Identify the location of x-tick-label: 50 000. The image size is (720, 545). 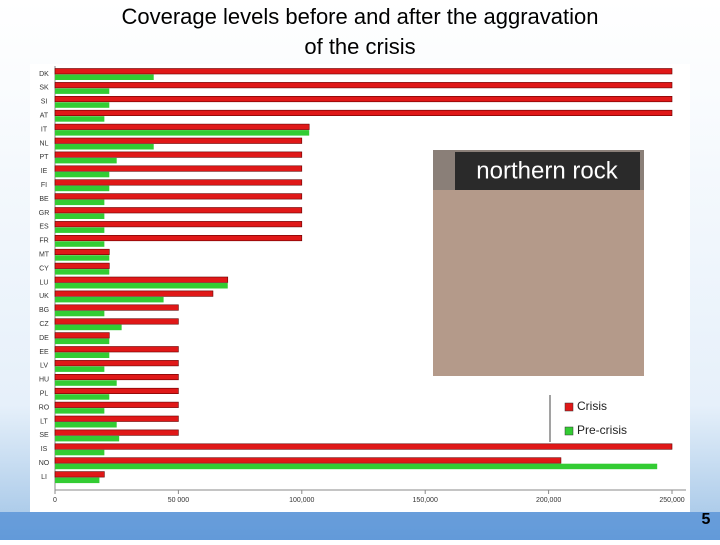
(179, 500).